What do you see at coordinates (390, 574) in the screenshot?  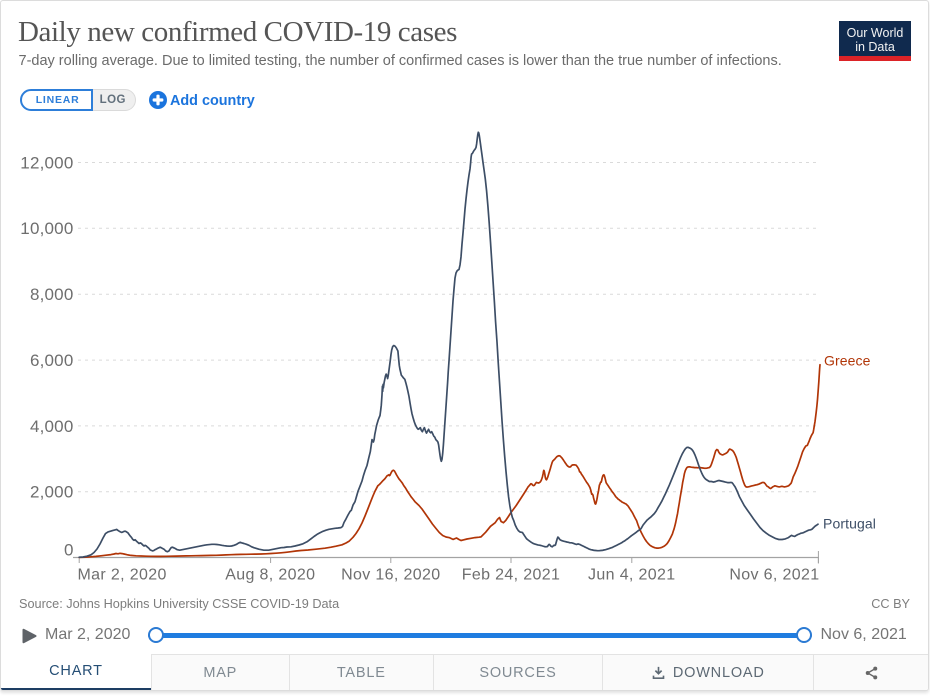 I see `svg-text: Nov 16, 2020` at bounding box center [390, 574].